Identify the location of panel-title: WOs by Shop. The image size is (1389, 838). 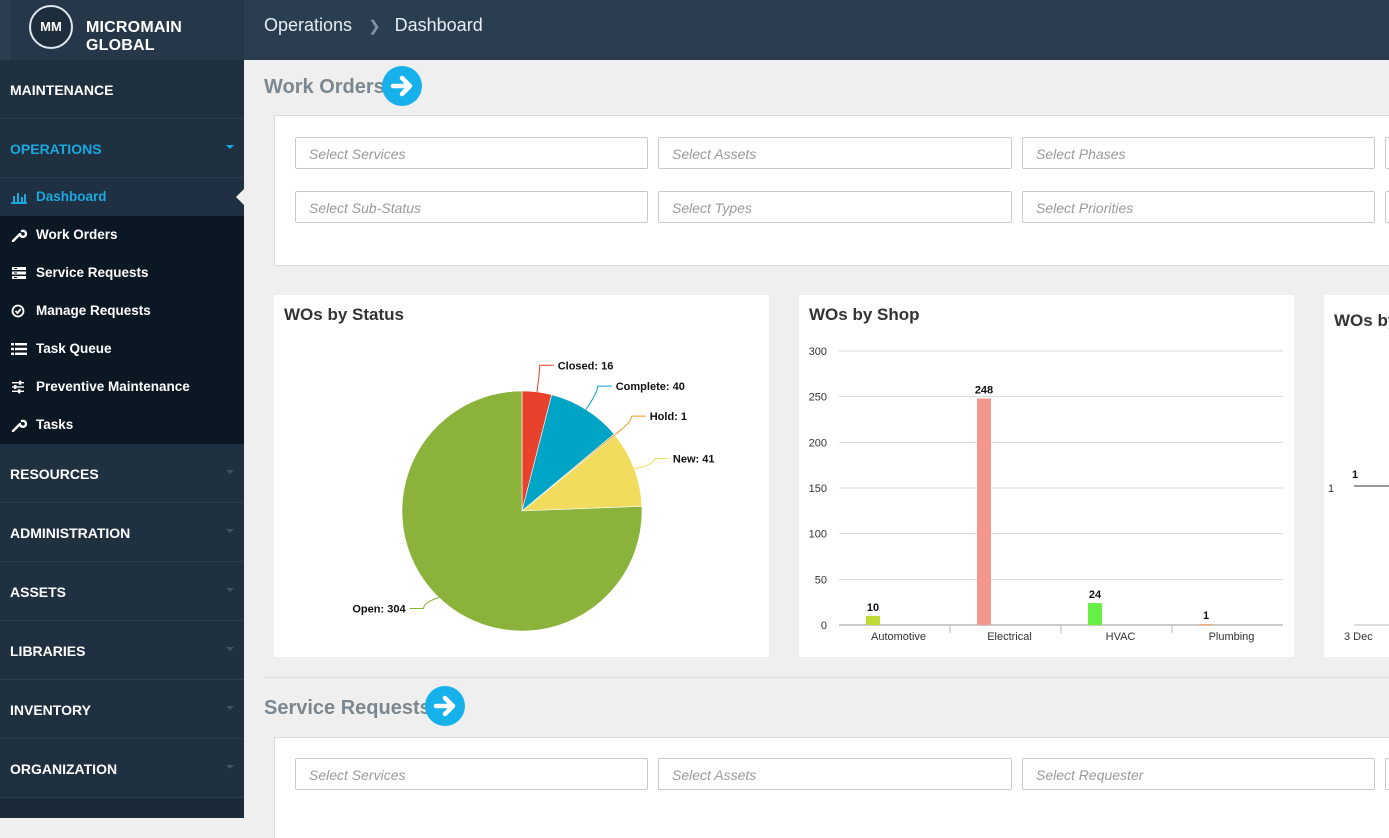
(864, 314).